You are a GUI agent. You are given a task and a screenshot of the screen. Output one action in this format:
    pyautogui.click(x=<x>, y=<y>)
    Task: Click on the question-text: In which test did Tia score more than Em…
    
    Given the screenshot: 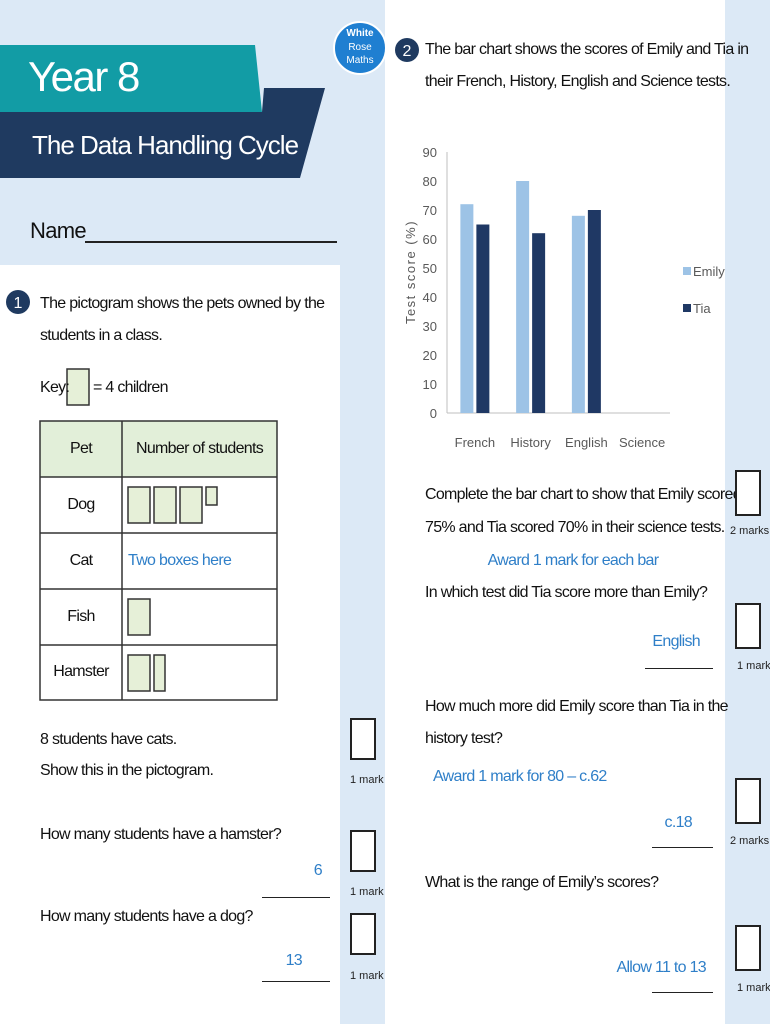 What is the action you would take?
    pyautogui.click(x=566, y=592)
    